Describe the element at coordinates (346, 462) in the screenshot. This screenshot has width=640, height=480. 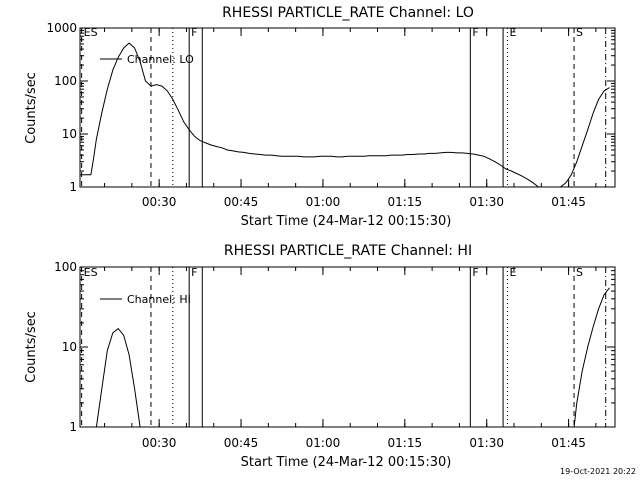
I see `panel-hi-xlabel: Start Time (24-Mar-12 00:15:30)` at that location.